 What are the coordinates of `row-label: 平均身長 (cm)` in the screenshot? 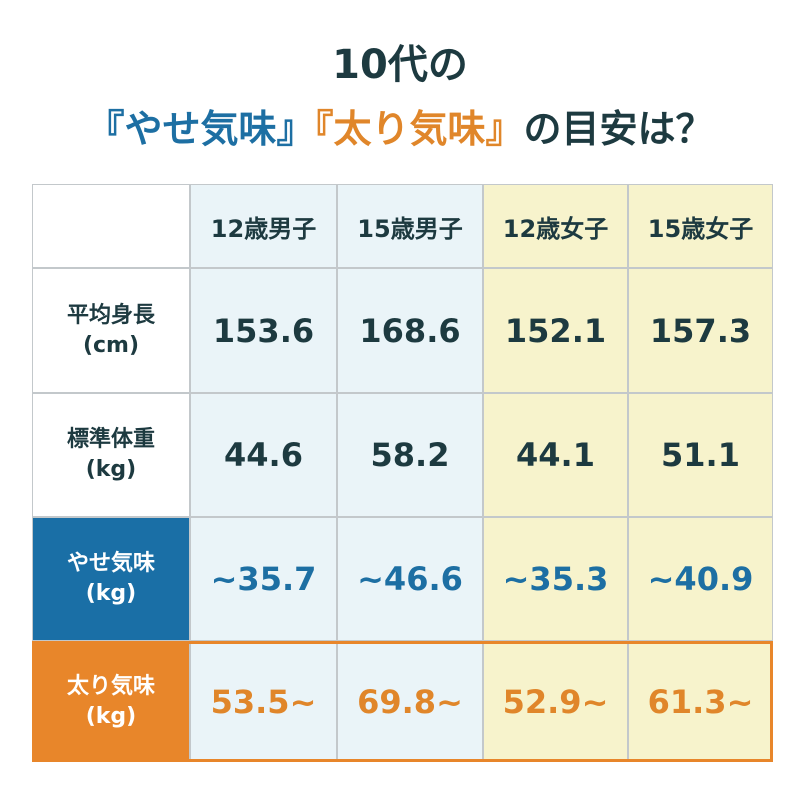 It's located at (111, 330).